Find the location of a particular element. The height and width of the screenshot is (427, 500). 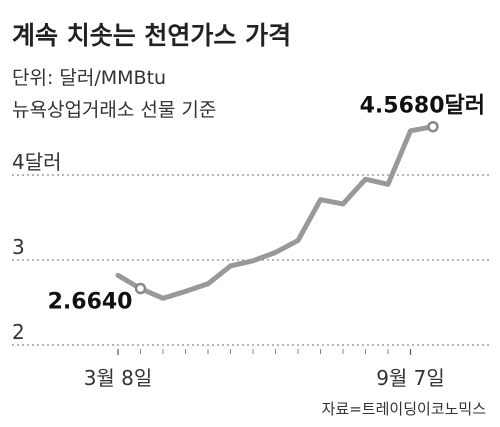

chart-subtitle-basis: 뉴욕상업거래소 선물 기준 is located at coordinates (114, 110).